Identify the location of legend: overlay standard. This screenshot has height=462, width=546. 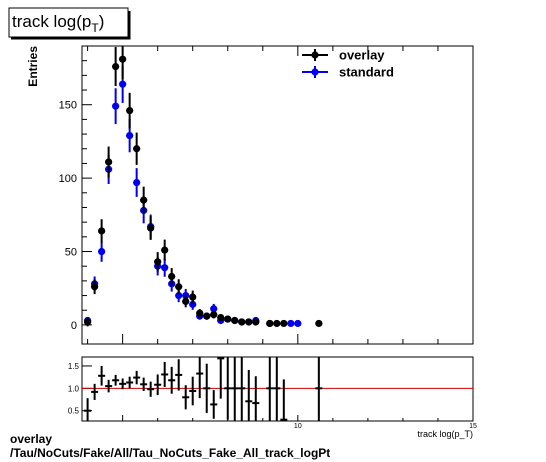
(348, 64).